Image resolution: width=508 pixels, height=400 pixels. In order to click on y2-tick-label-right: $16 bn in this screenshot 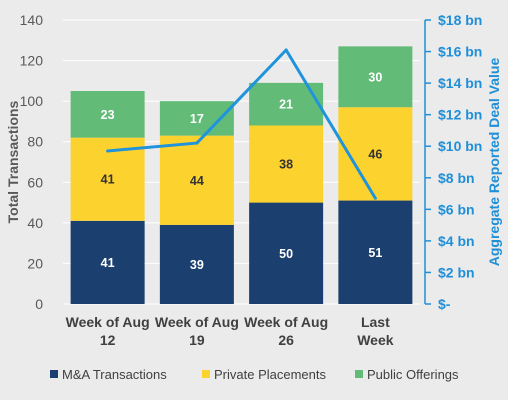, I will do `click(460, 52)`.